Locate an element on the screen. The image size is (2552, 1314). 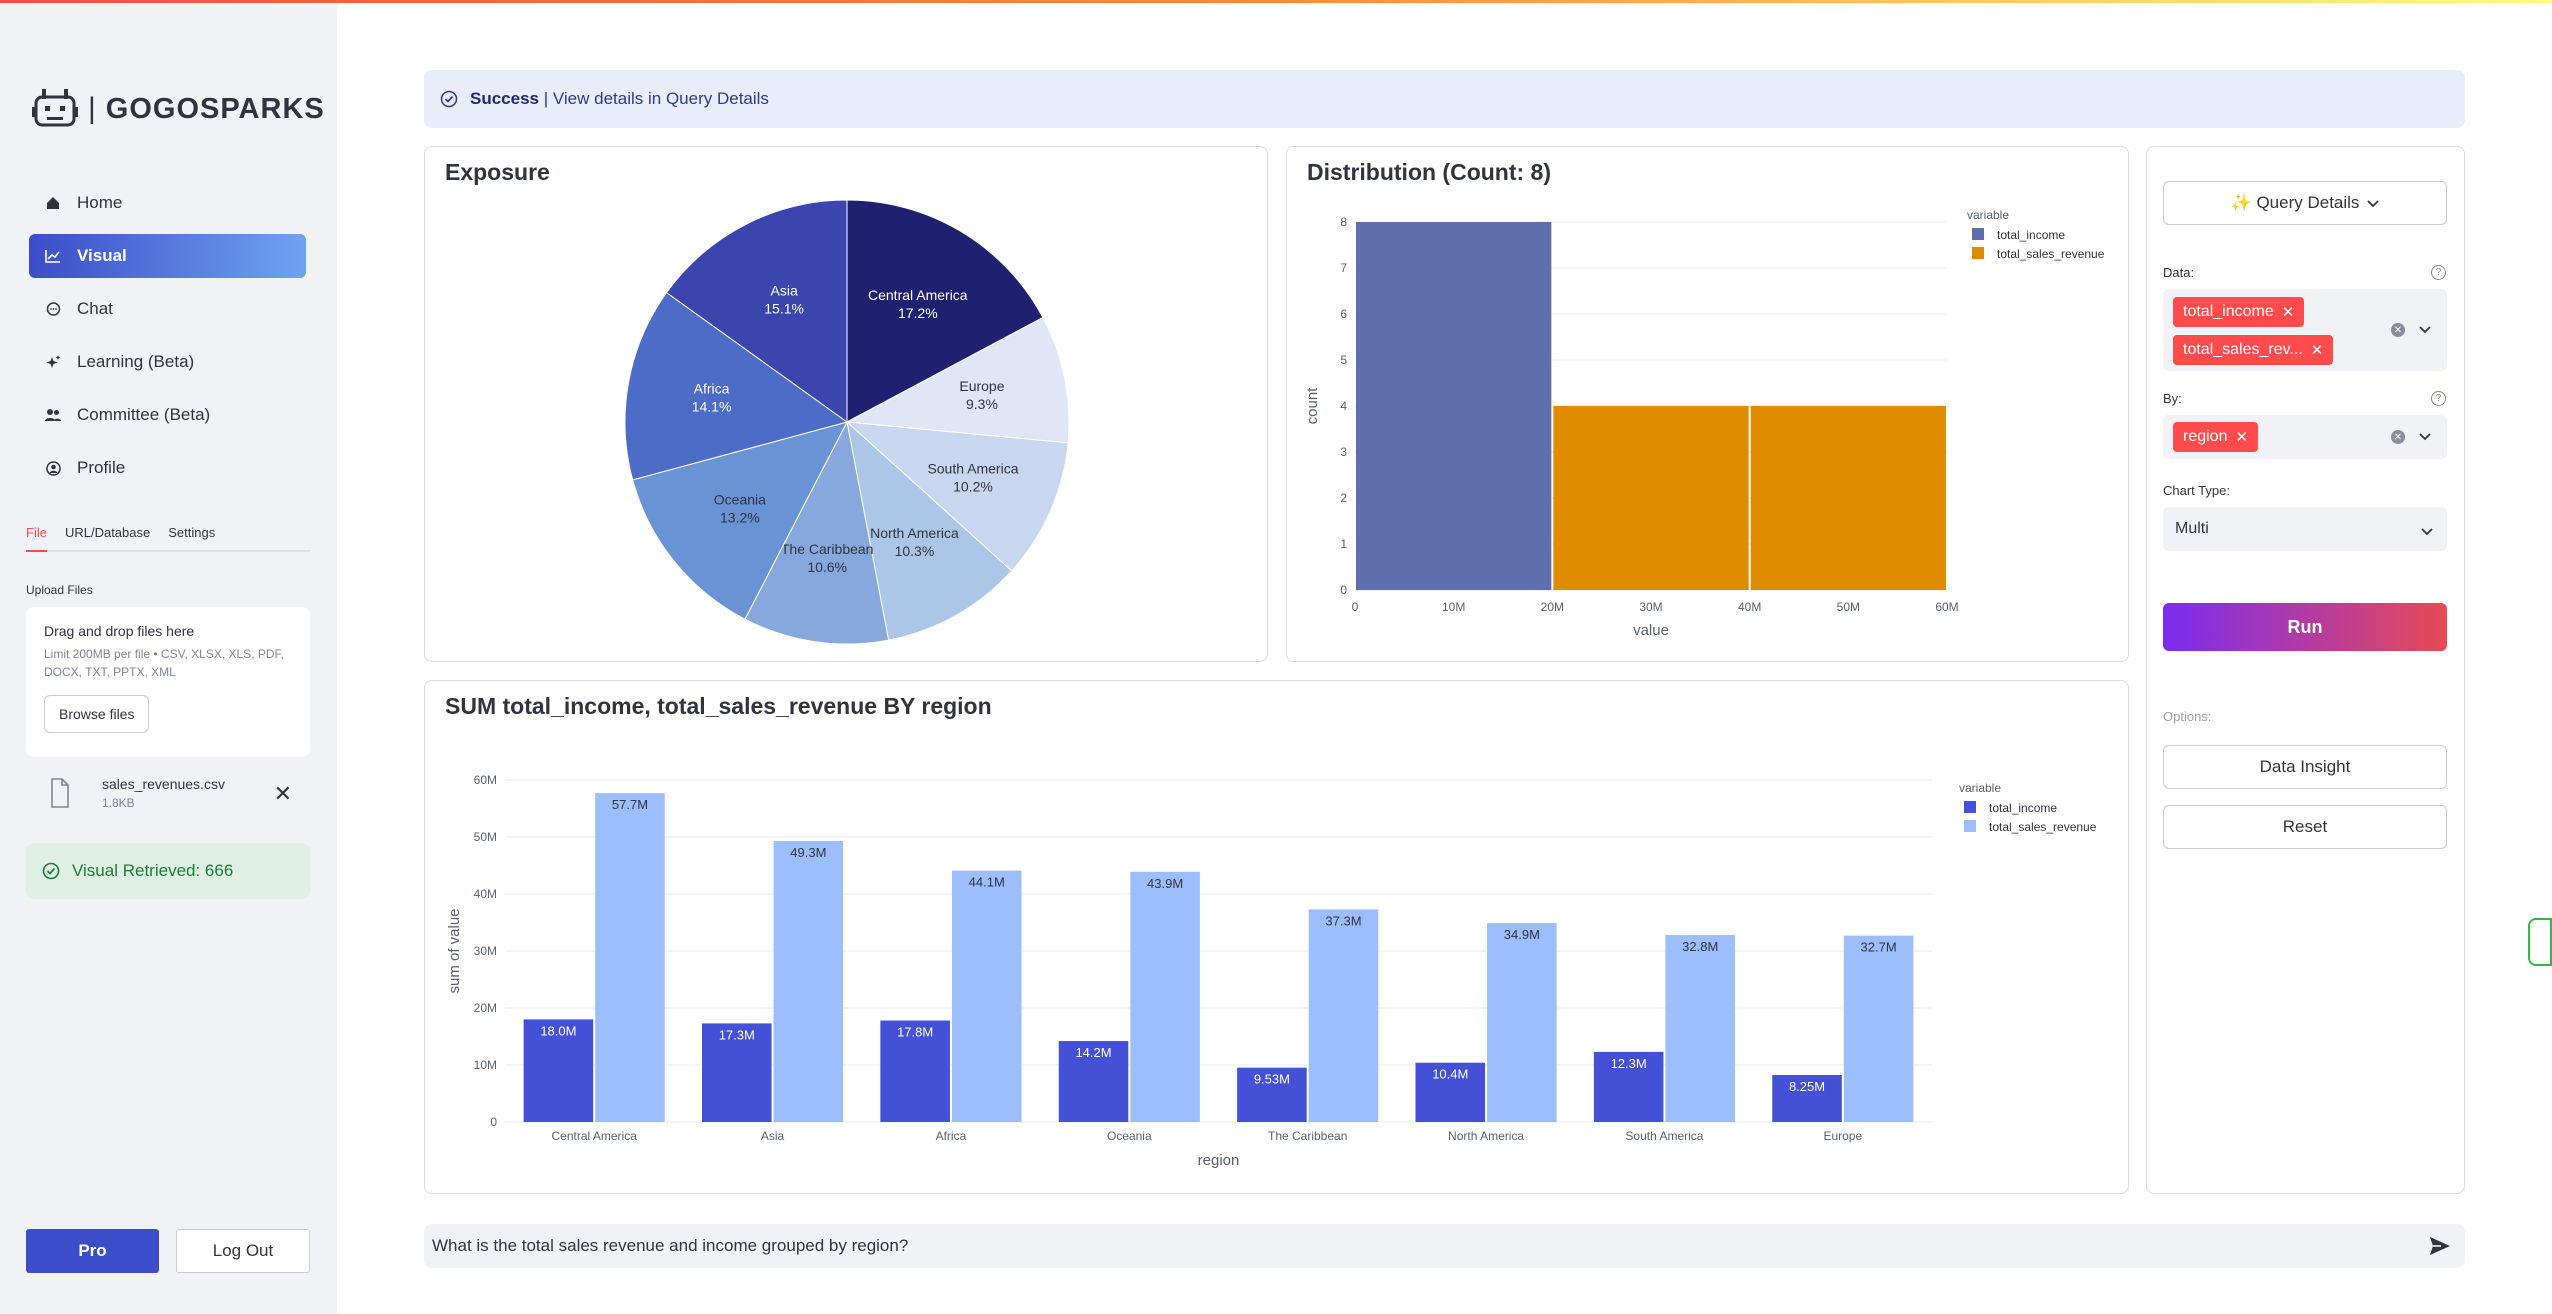
legend-swatch is located at coordinates (1970, 807).